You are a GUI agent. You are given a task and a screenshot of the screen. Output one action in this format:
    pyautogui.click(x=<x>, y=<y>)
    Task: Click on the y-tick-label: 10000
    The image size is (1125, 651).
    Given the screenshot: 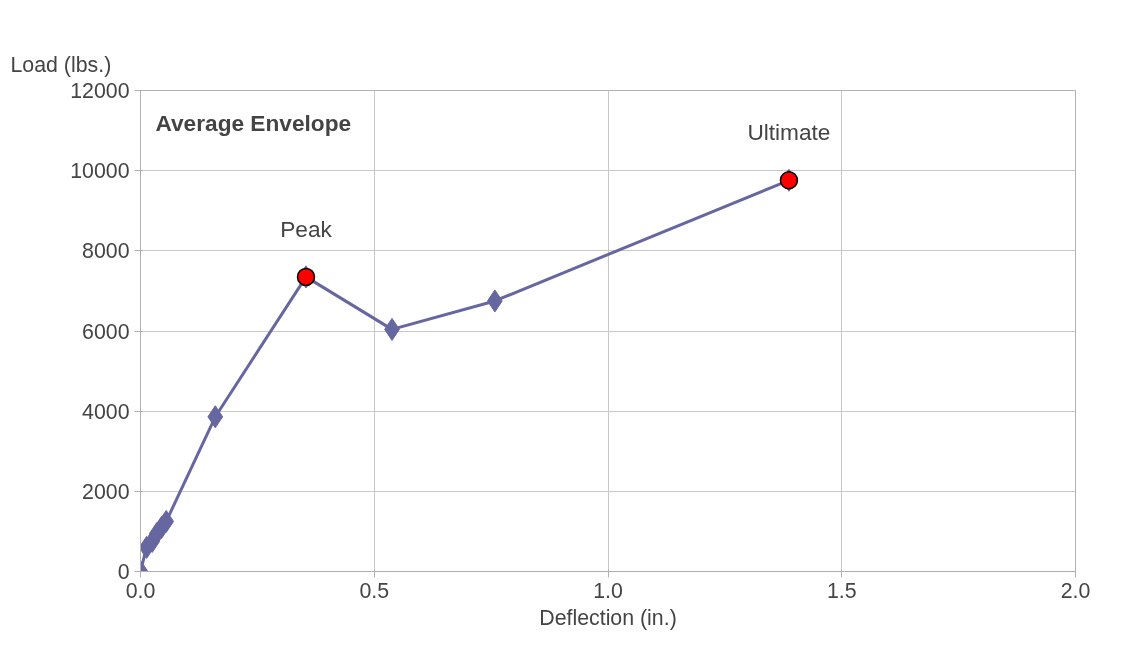 What is the action you would take?
    pyautogui.click(x=100, y=171)
    